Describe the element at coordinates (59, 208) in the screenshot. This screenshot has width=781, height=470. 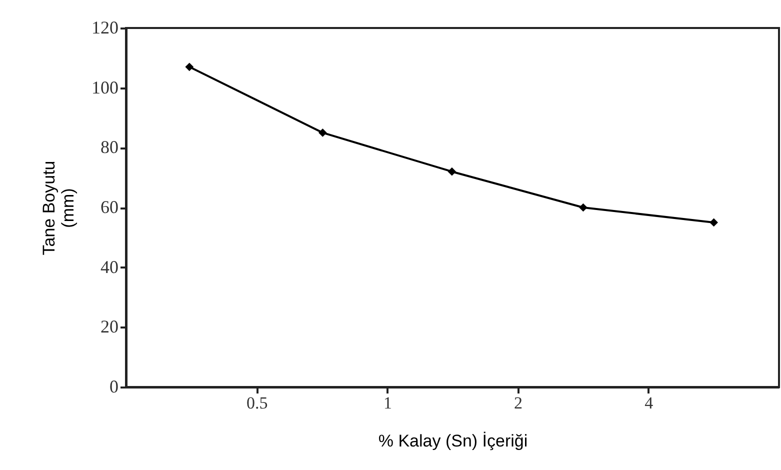
I see `y-axis-title: Tane Boyutu (mm)` at that location.